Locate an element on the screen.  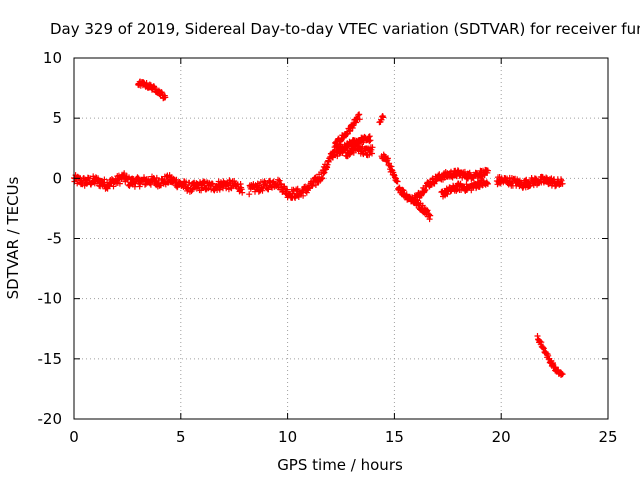
x-tick-label: 15 is located at coordinates (394, 437).